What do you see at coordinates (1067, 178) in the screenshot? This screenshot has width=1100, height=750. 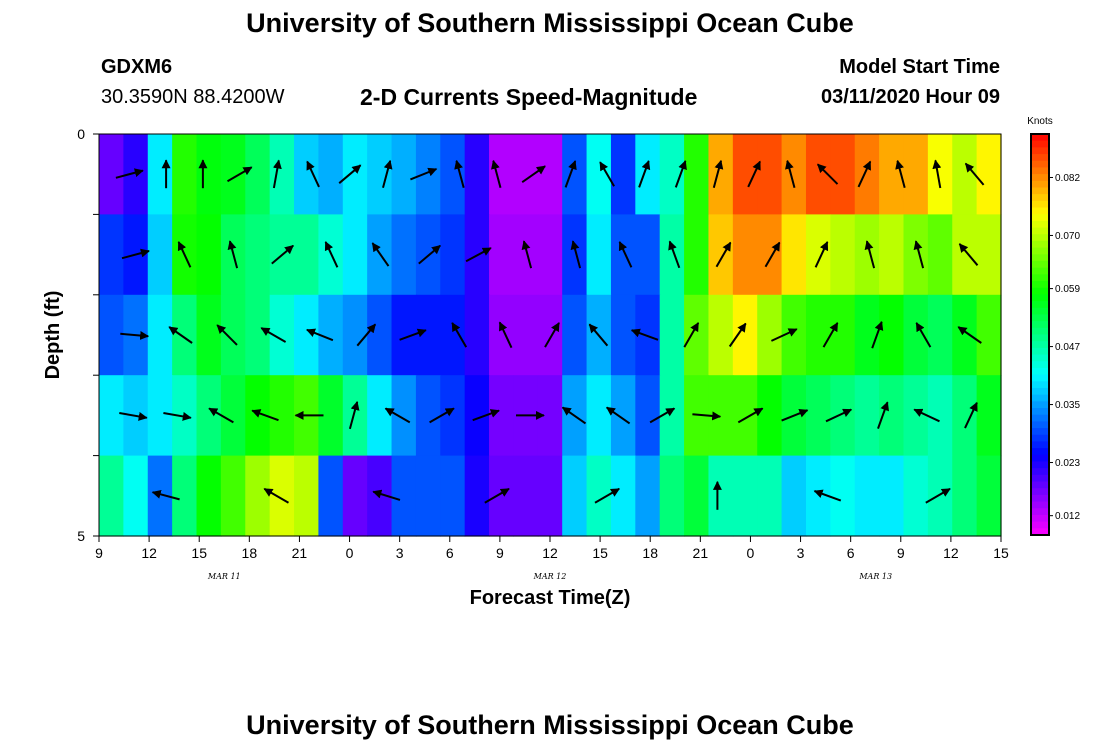 I see `colorbar-tick-label: 0.082` at bounding box center [1067, 178].